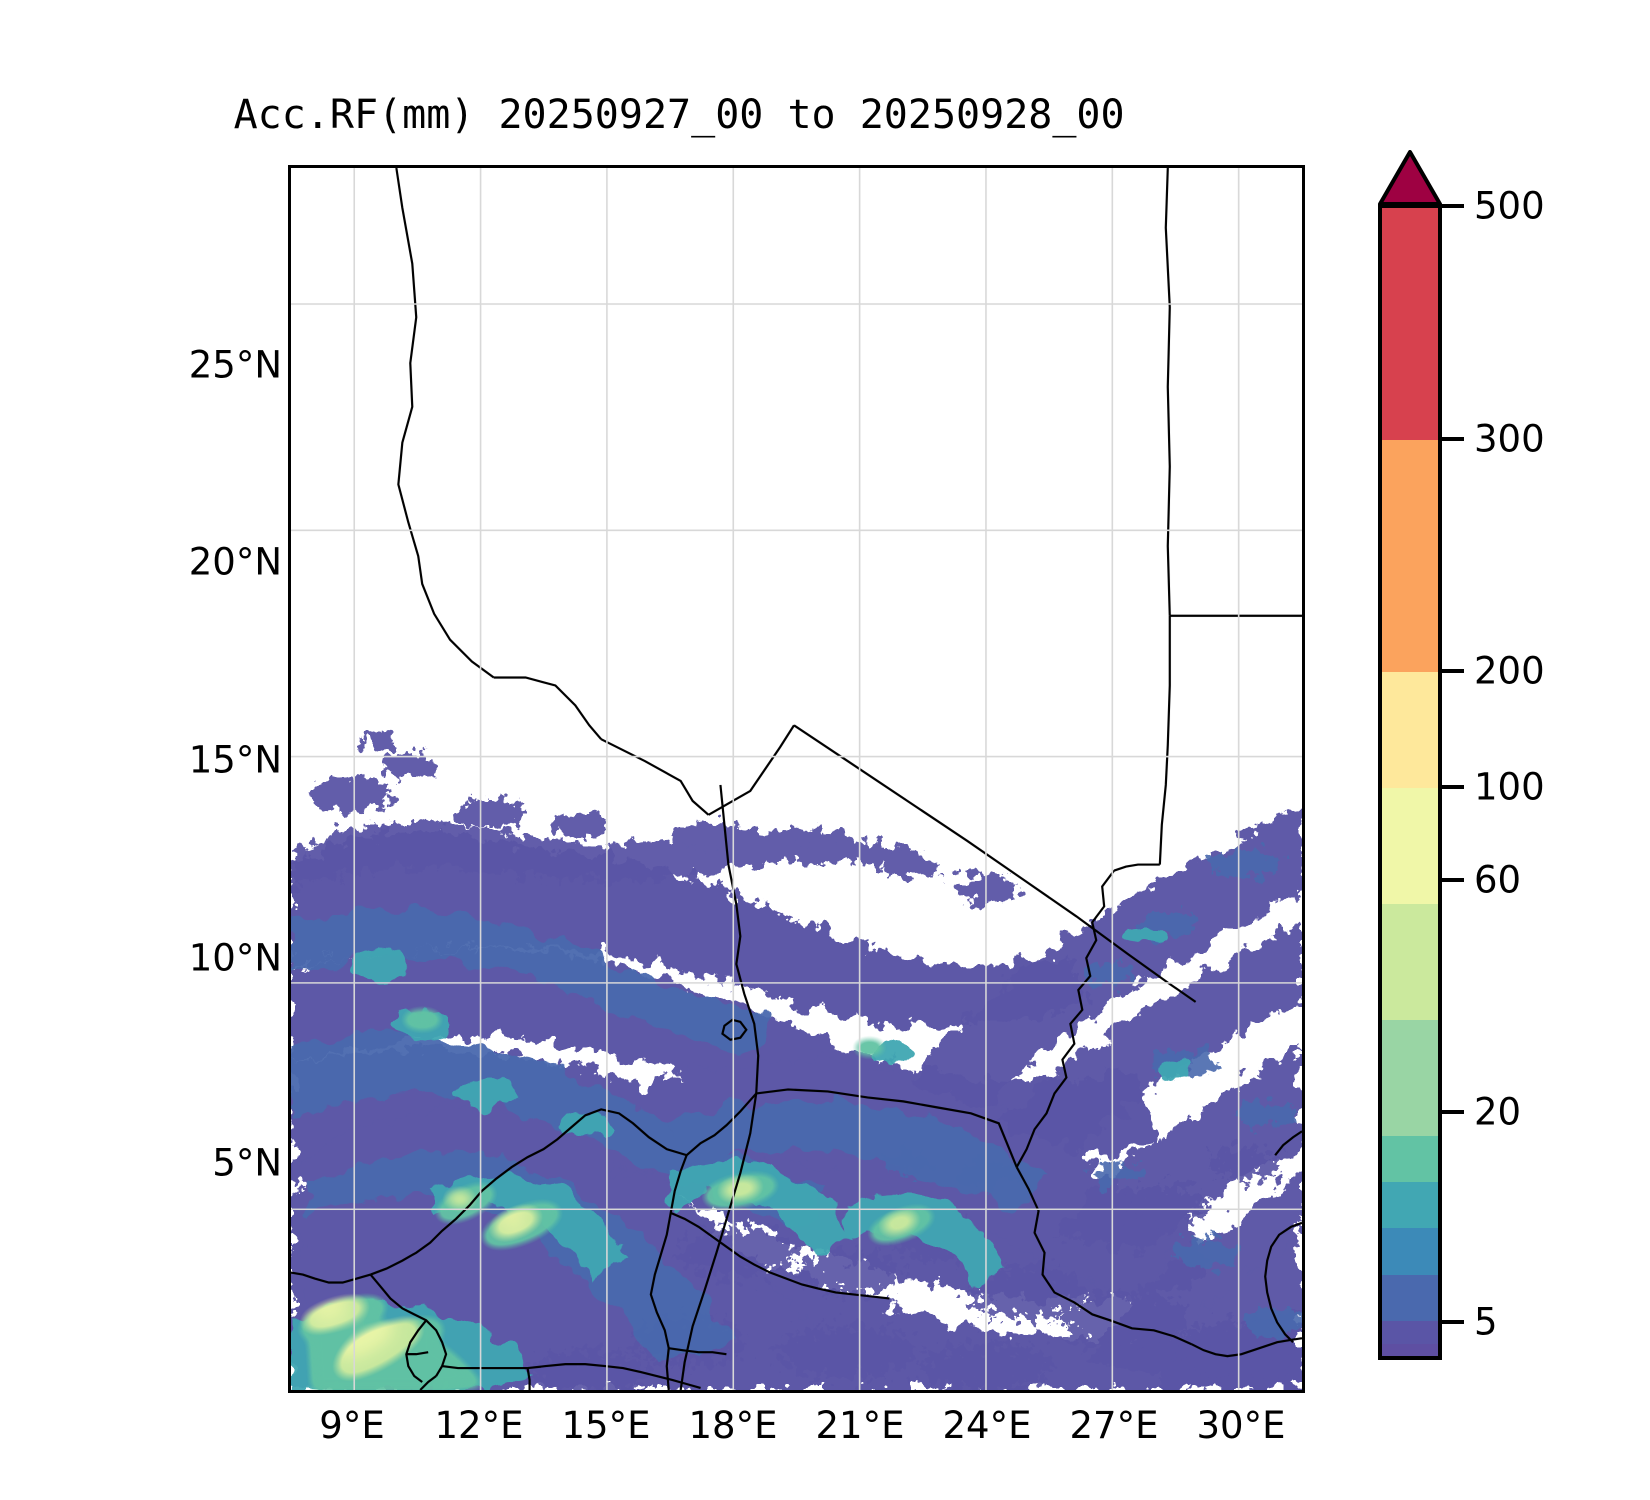 This screenshot has width=1650, height=1500. Describe the element at coordinates (235, 562) in the screenshot. I see `ytick-label-20N: 20°N` at that location.